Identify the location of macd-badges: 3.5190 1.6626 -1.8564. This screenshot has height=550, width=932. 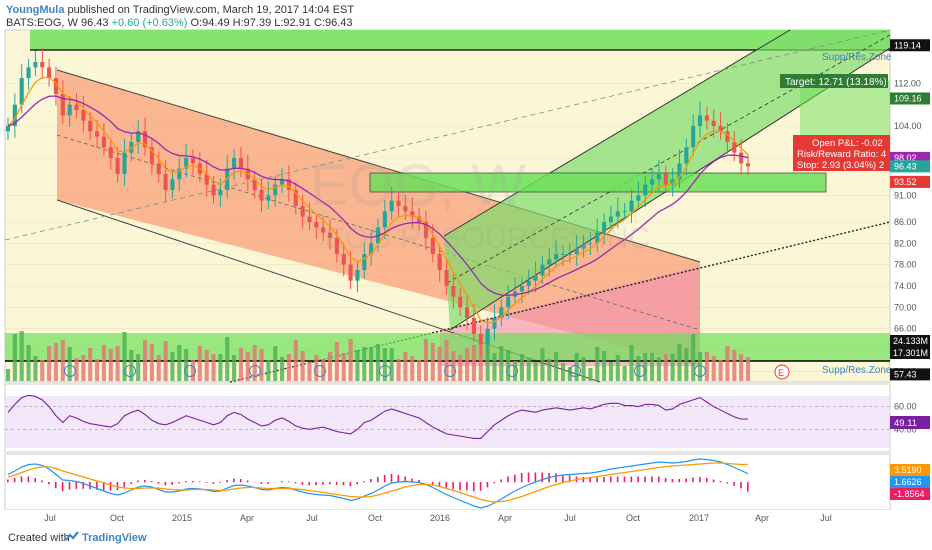
(910, 482).